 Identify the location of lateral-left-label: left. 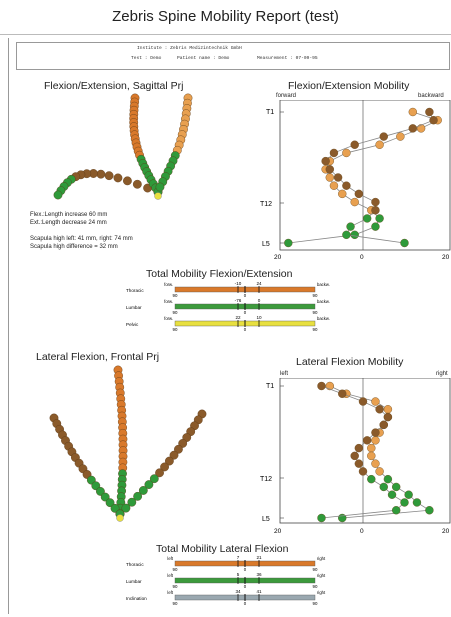
(284, 374).